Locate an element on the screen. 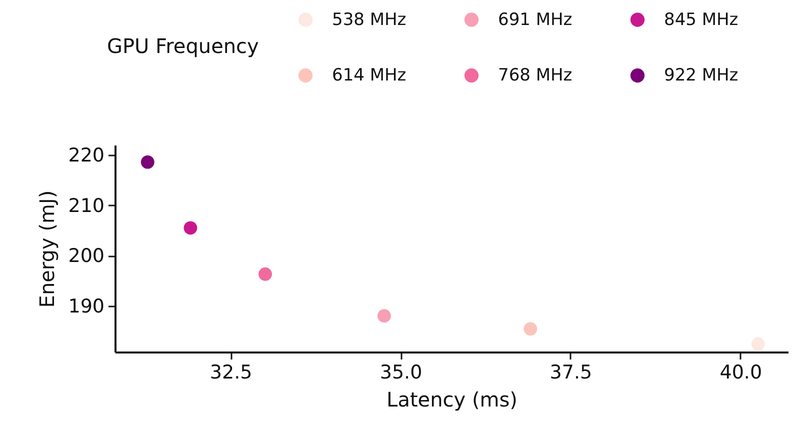 Image resolution: width=798 pixels, height=426 pixels. y-tick-label: 220 is located at coordinates (86, 155).